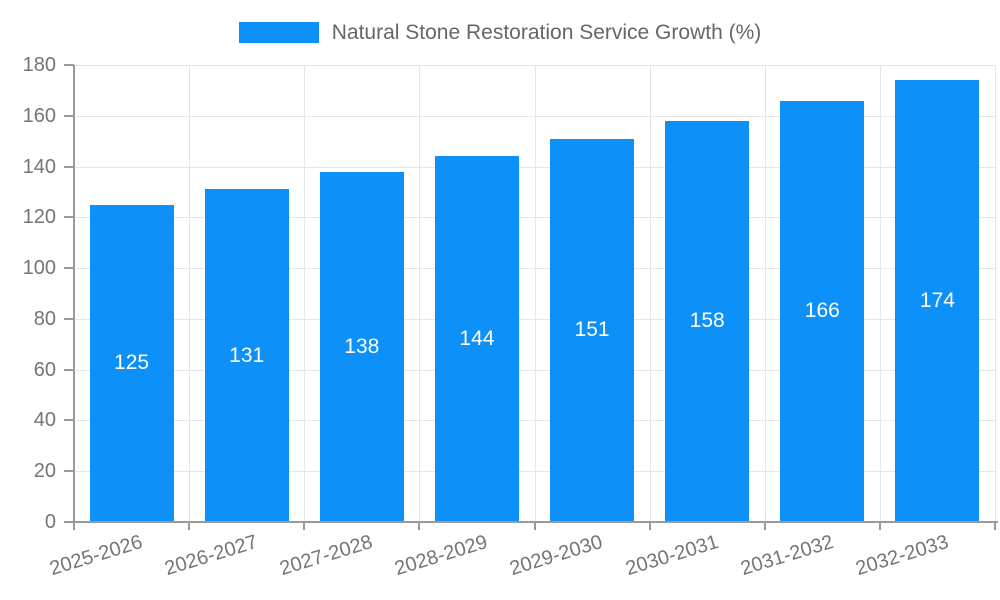  I want to click on y-tick-label: 0, so click(50, 522).